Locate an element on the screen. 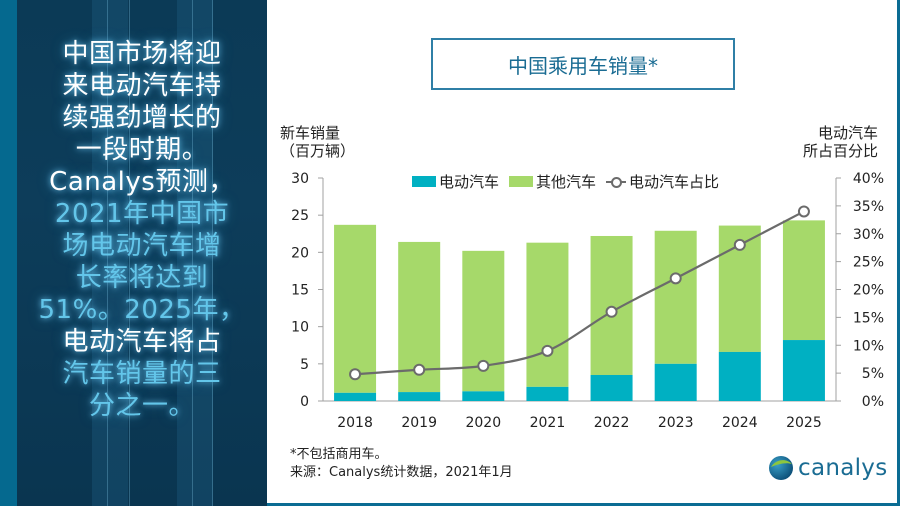 The image size is (900, 506). right-tick-label: 40% is located at coordinates (868, 179).